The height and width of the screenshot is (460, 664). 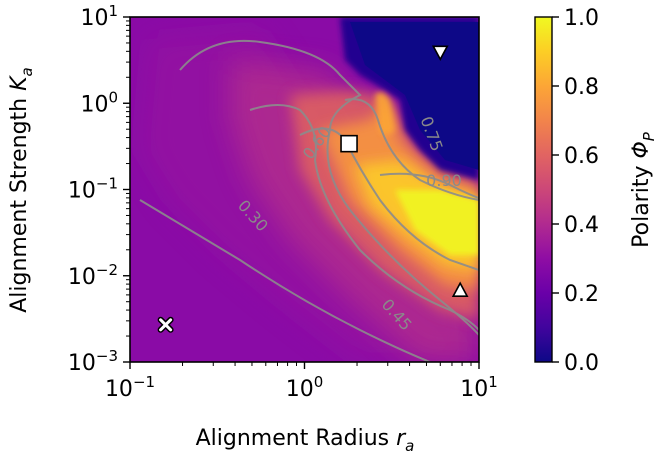 What do you see at coordinates (581, 18) in the screenshot?
I see `colorbar-tick-label: 1.0` at bounding box center [581, 18].